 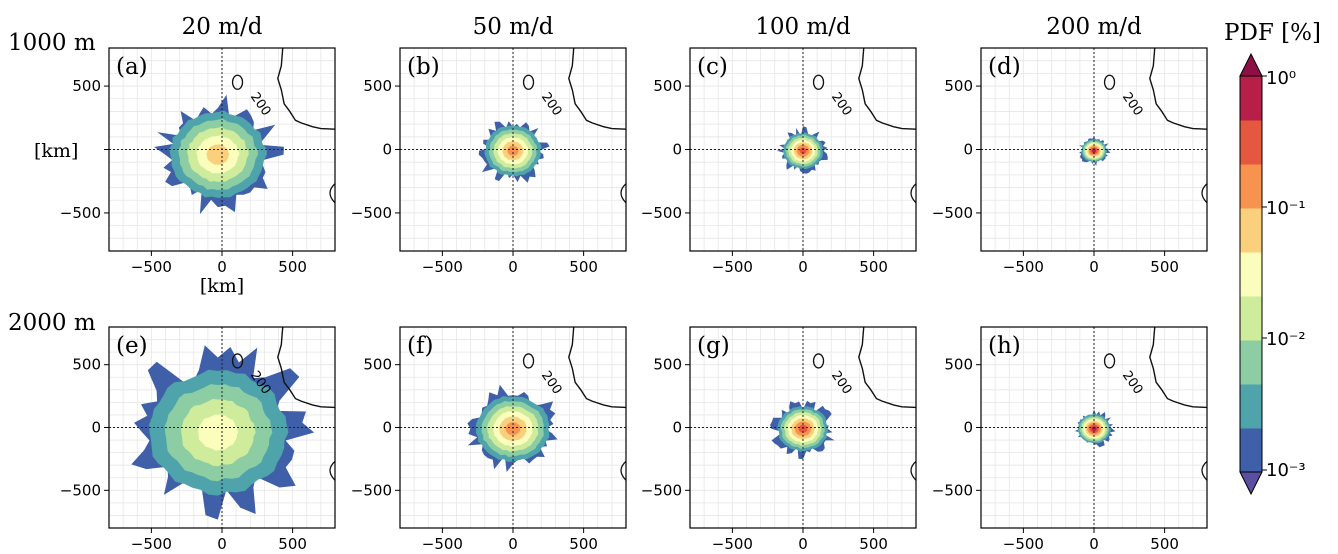 What do you see at coordinates (713, 346) in the screenshot?
I see `panel-label: (g)` at bounding box center [713, 346].